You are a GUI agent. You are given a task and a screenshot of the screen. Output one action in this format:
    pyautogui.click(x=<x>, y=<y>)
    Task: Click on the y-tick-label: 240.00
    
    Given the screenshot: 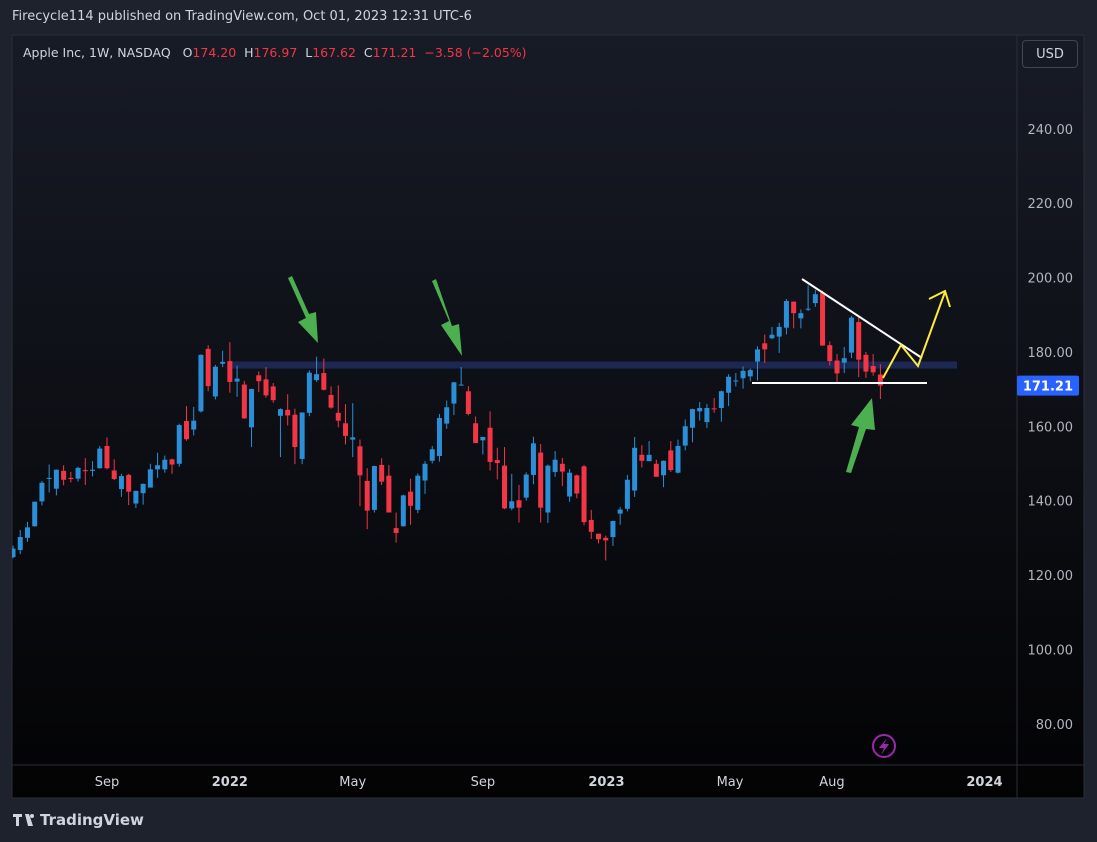 What is the action you would take?
    pyautogui.click(x=1051, y=130)
    